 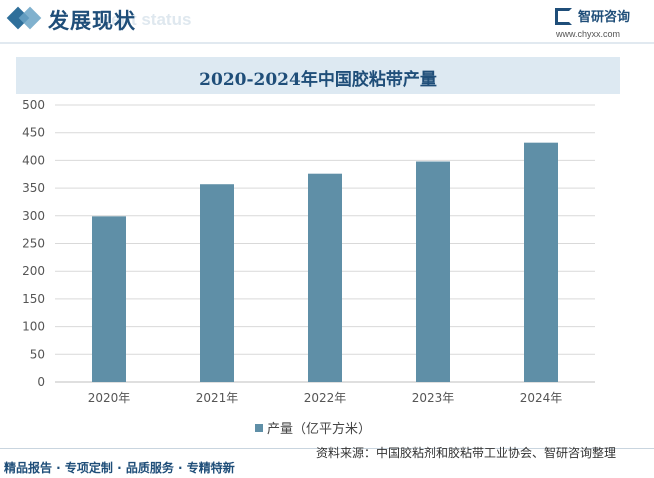 What do you see at coordinates (319, 429) in the screenshot?
I see `legend-label: 产量（亿平方米）` at bounding box center [319, 429].